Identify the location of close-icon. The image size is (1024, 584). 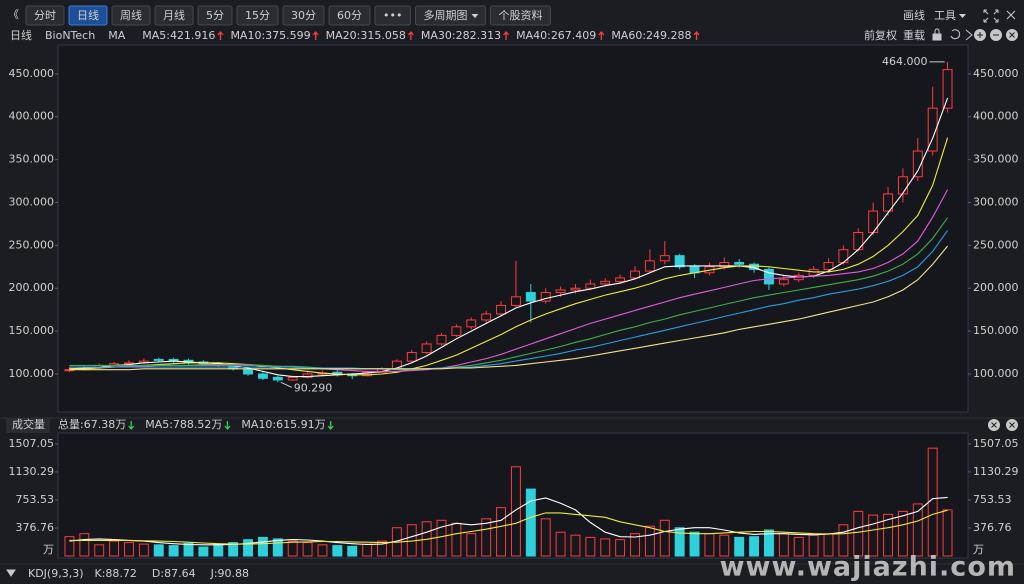
(1011, 15).